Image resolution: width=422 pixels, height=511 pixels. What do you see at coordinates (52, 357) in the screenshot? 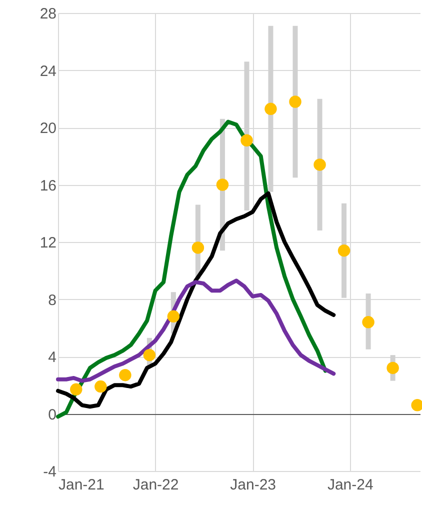
I see `y-tick-label: 4` at bounding box center [52, 357].